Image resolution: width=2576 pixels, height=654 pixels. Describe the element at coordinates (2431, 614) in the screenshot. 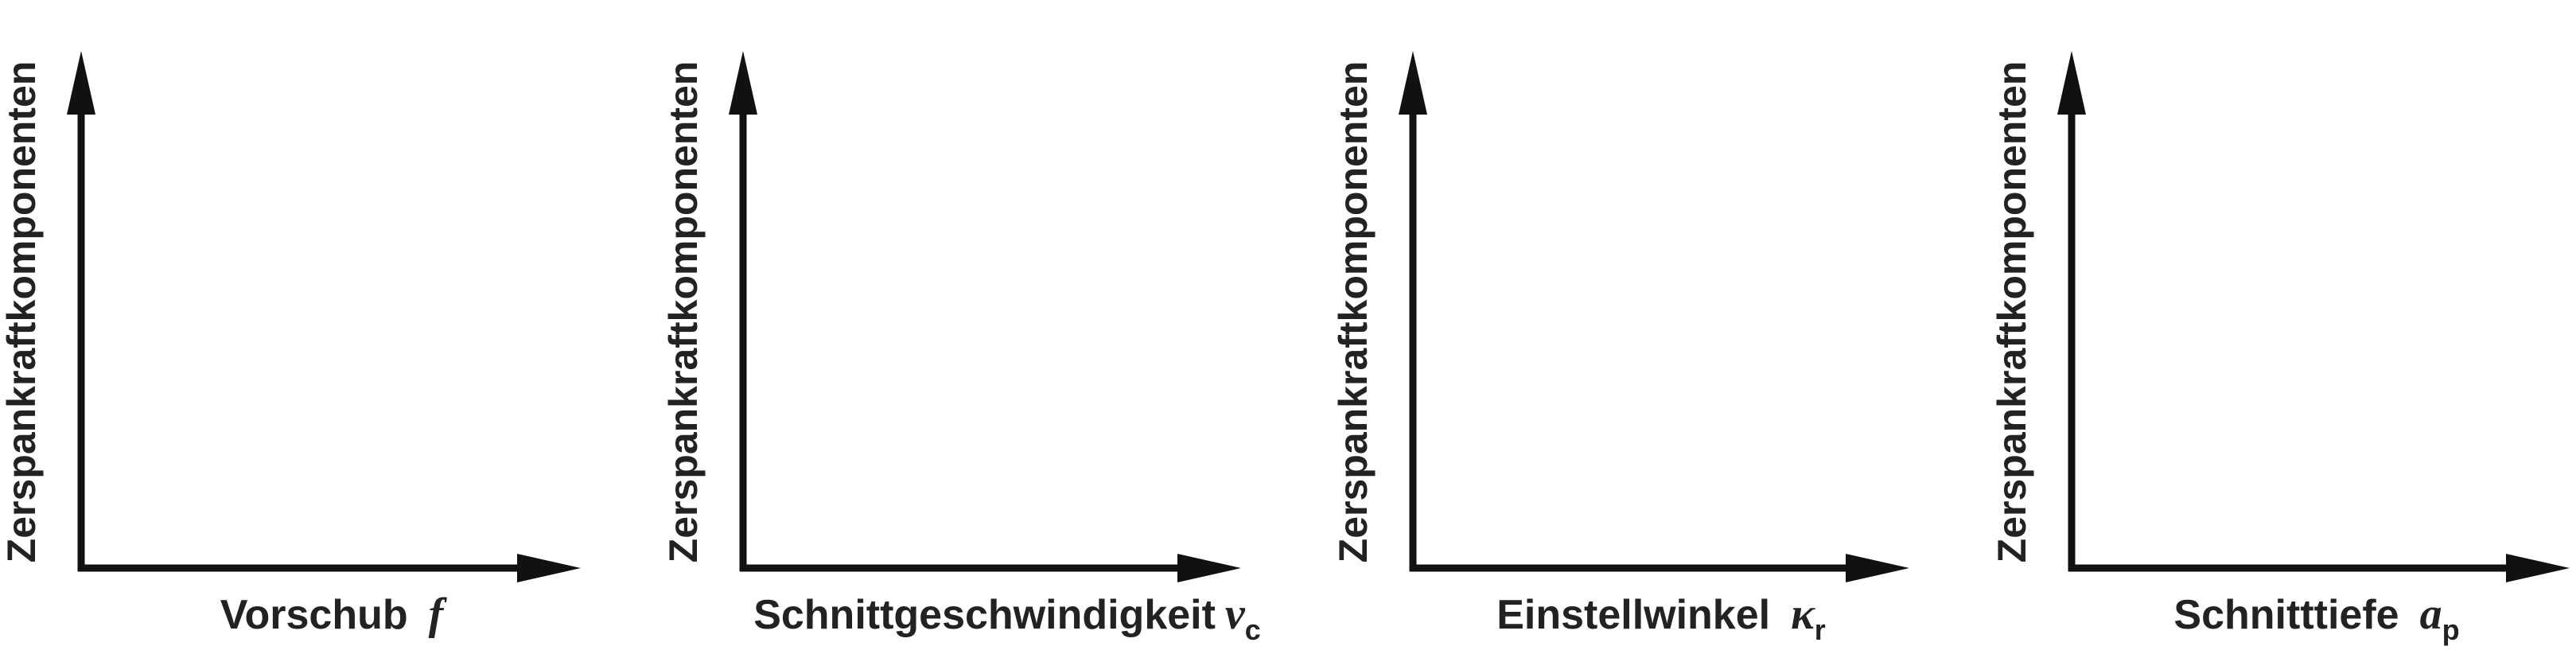

I see `panel-4-xlabel-symbol: a` at that location.